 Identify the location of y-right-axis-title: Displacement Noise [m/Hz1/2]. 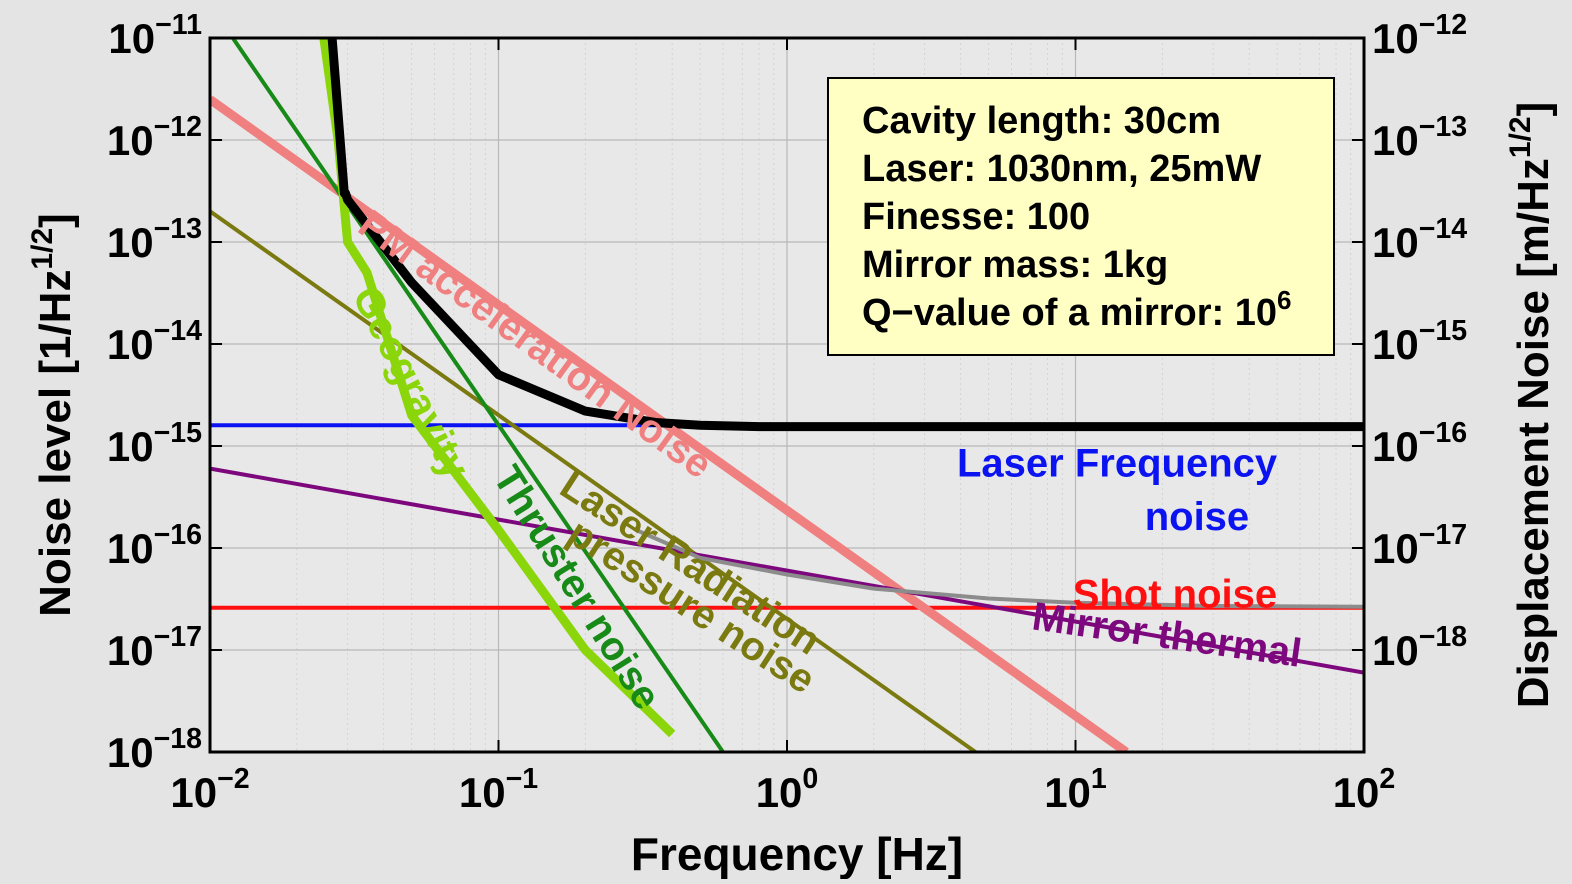
(1531, 405).